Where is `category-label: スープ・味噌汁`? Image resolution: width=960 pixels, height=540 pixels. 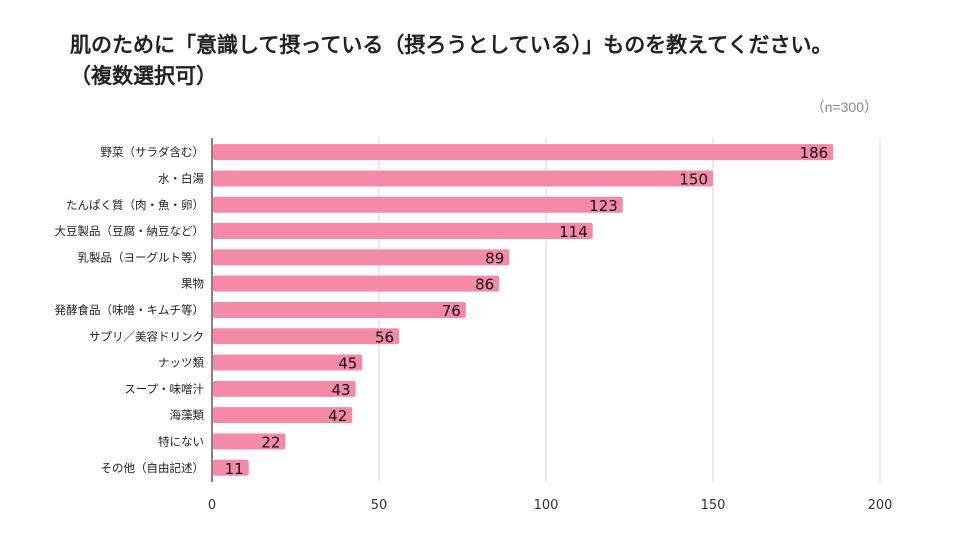 category-label: スープ・味噌汁 is located at coordinates (164, 389).